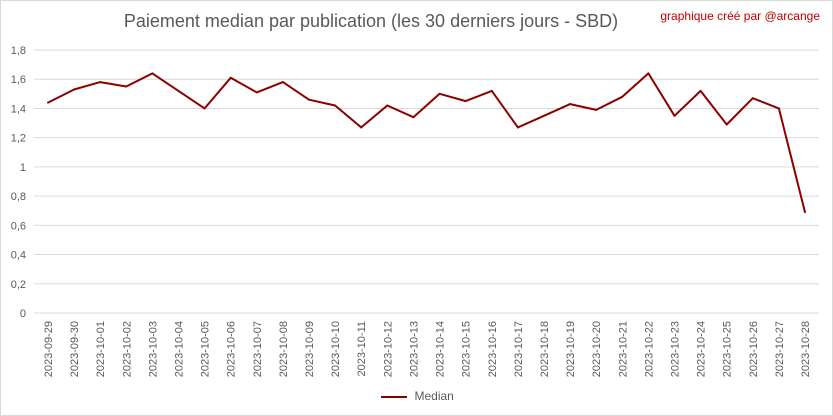 The width and height of the screenshot is (833, 416). I want to click on x-tick-label: 2023-10-06, so click(232, 349).